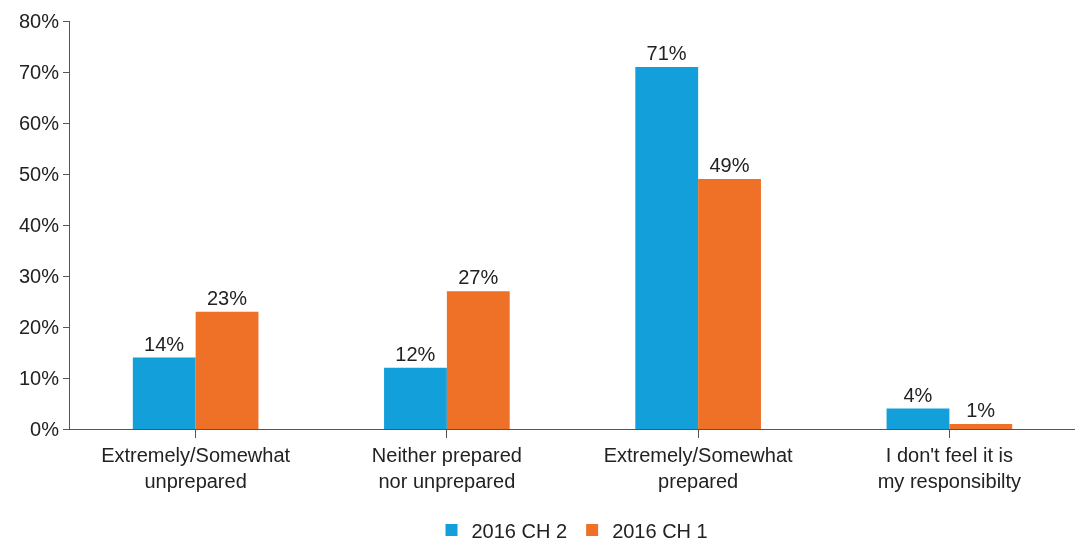  I want to click on x-tick-label: Extremely/Somewhat unprepared, so click(196, 468).